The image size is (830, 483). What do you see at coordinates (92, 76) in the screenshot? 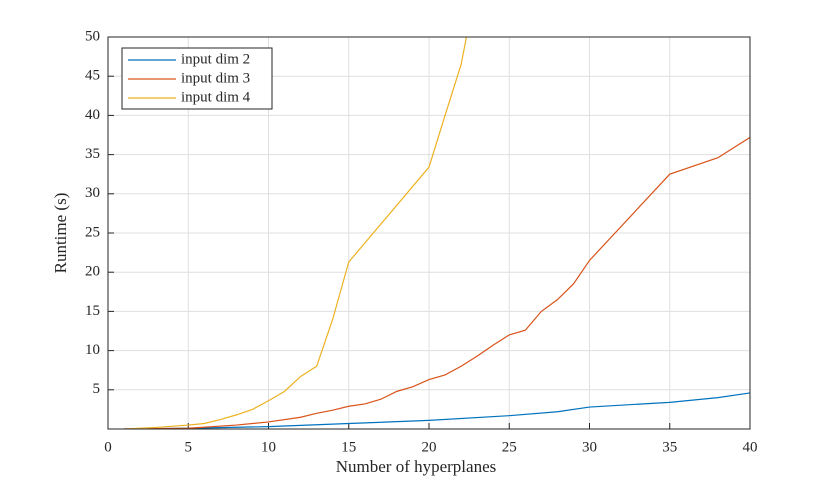
I see `y-tick-label: 45` at bounding box center [92, 76].